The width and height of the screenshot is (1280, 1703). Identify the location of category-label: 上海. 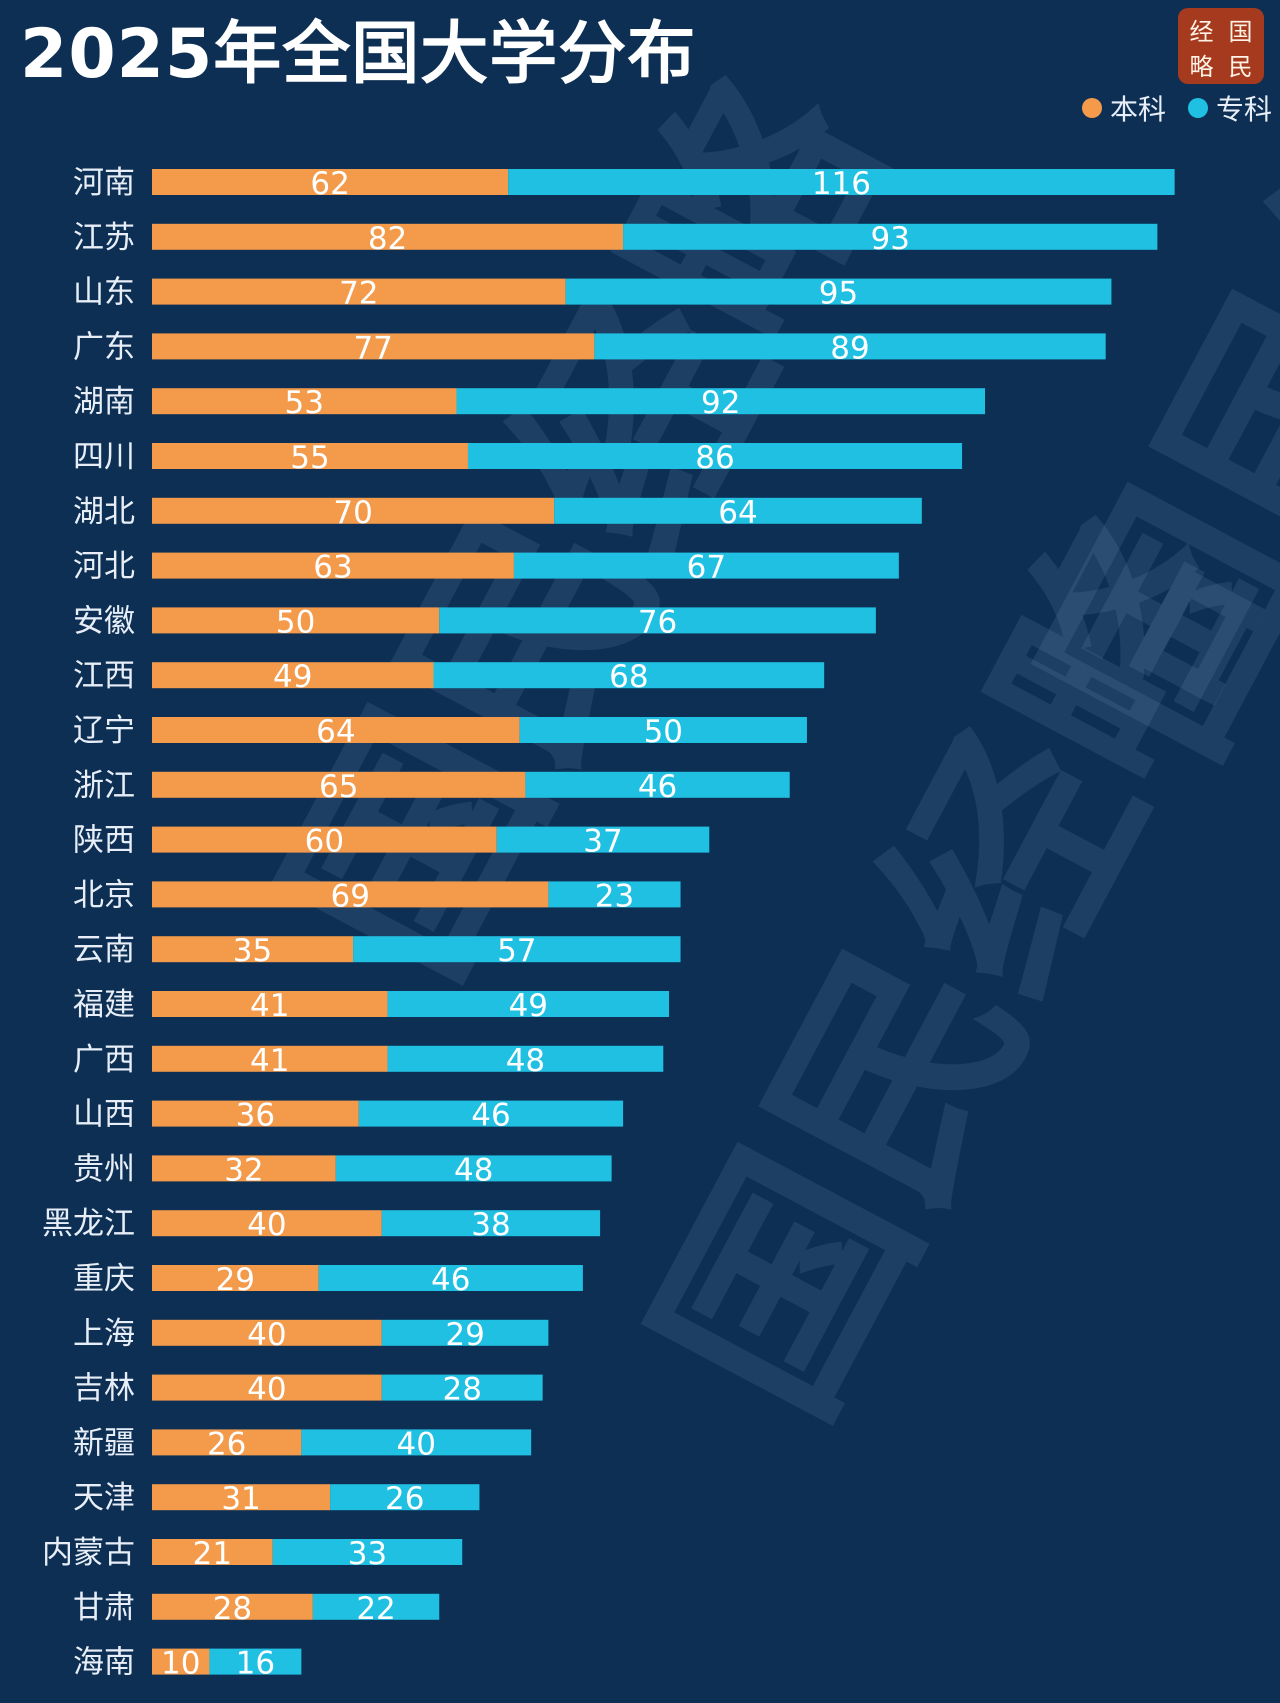
(104, 1334).